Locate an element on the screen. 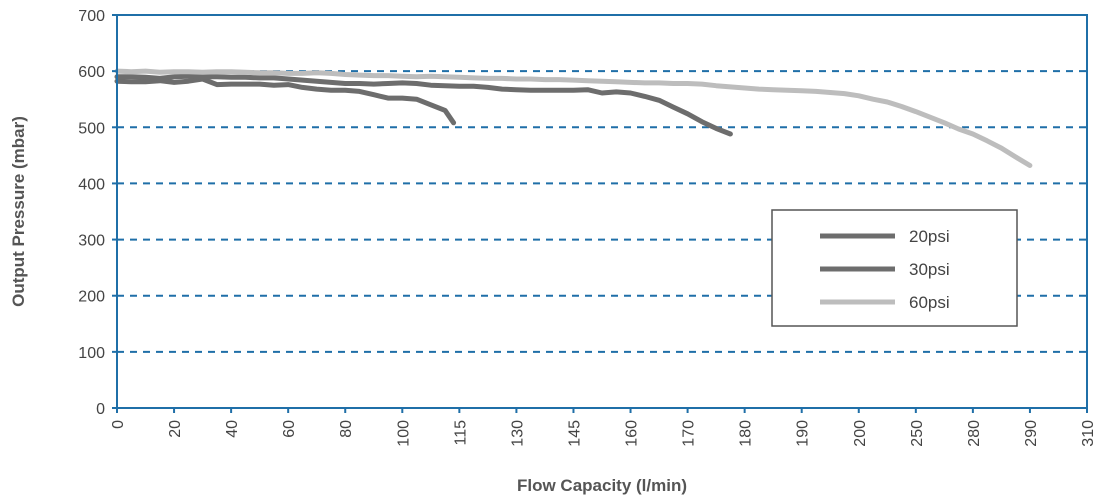 The width and height of the screenshot is (1101, 504). x-tick-label: 180 is located at coordinates (746, 433).